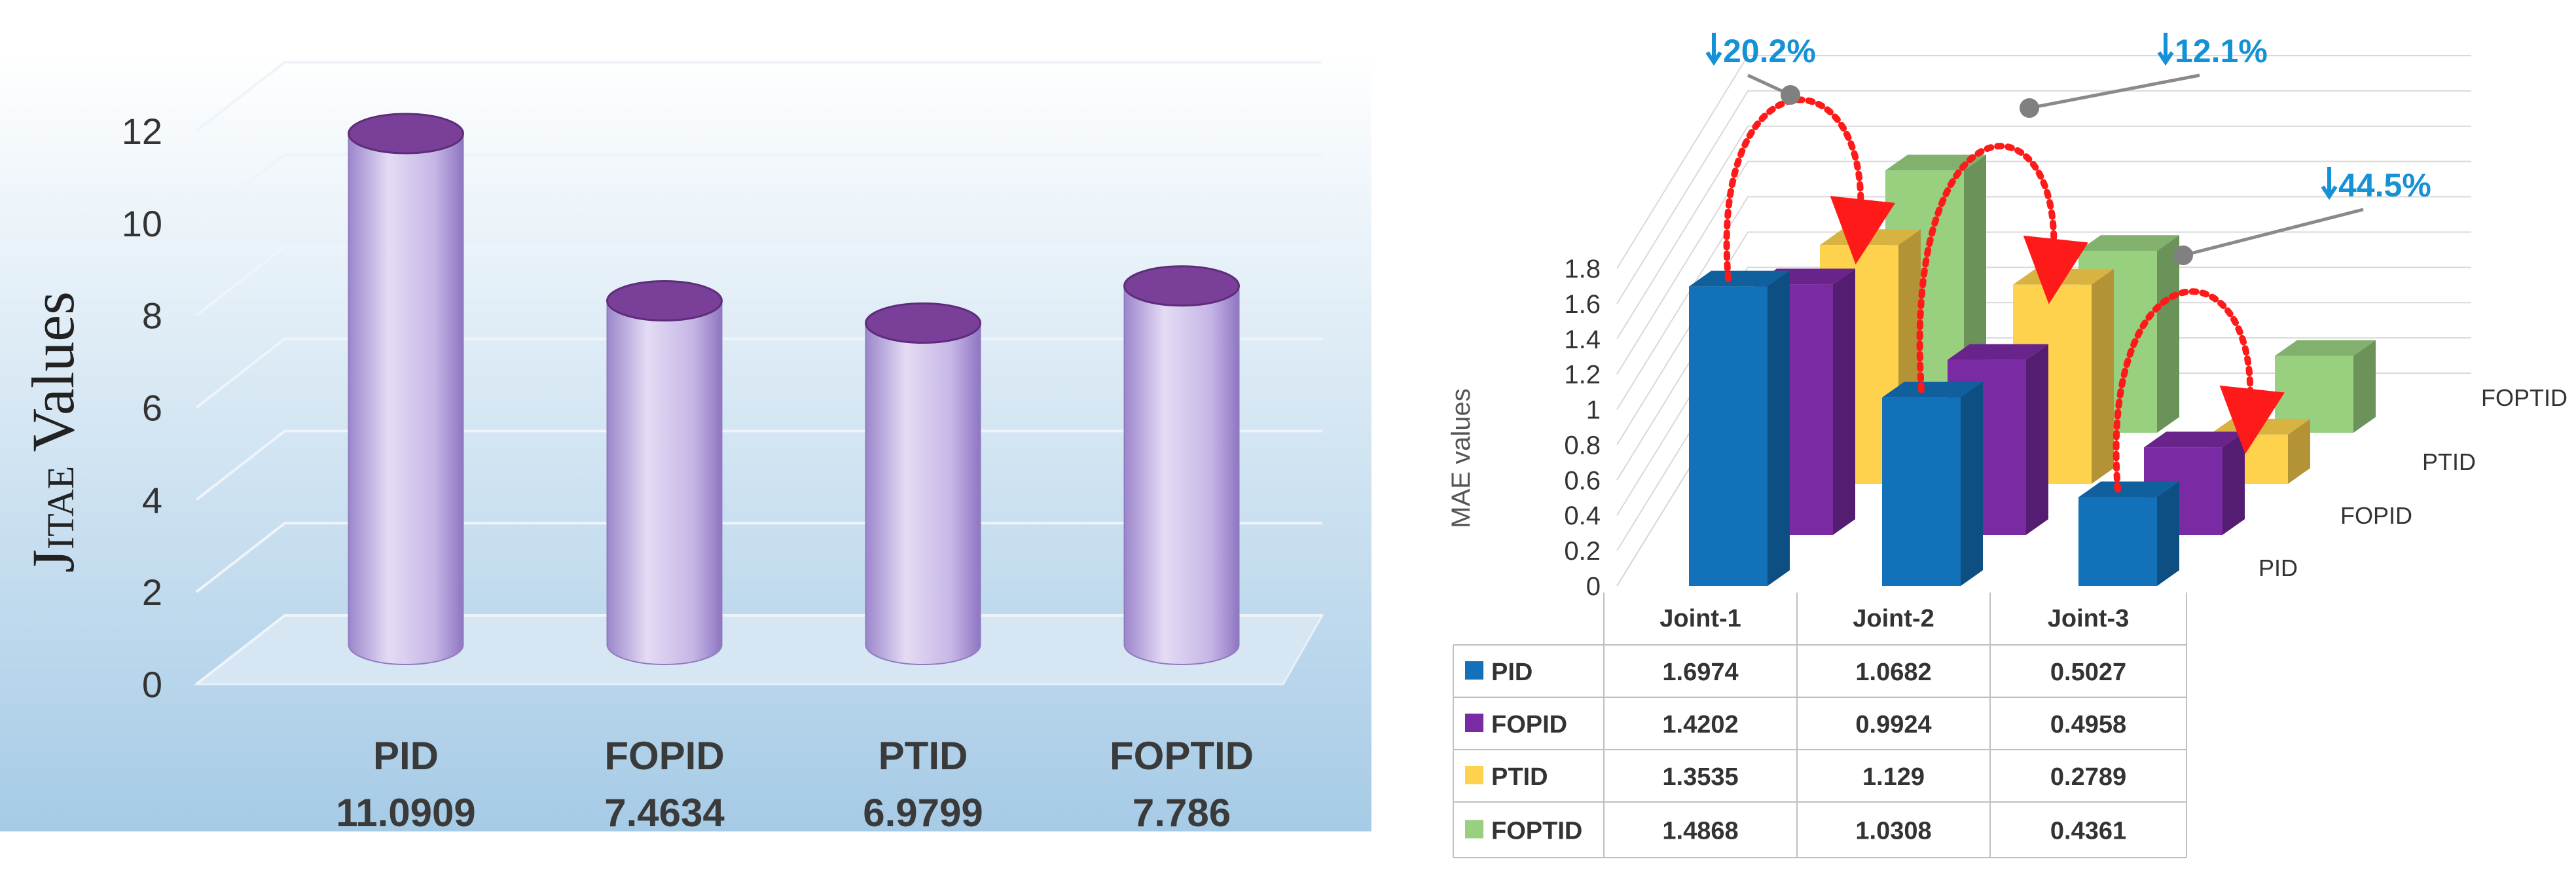  I want to click on table-row-label: FOPID, so click(1529, 724).